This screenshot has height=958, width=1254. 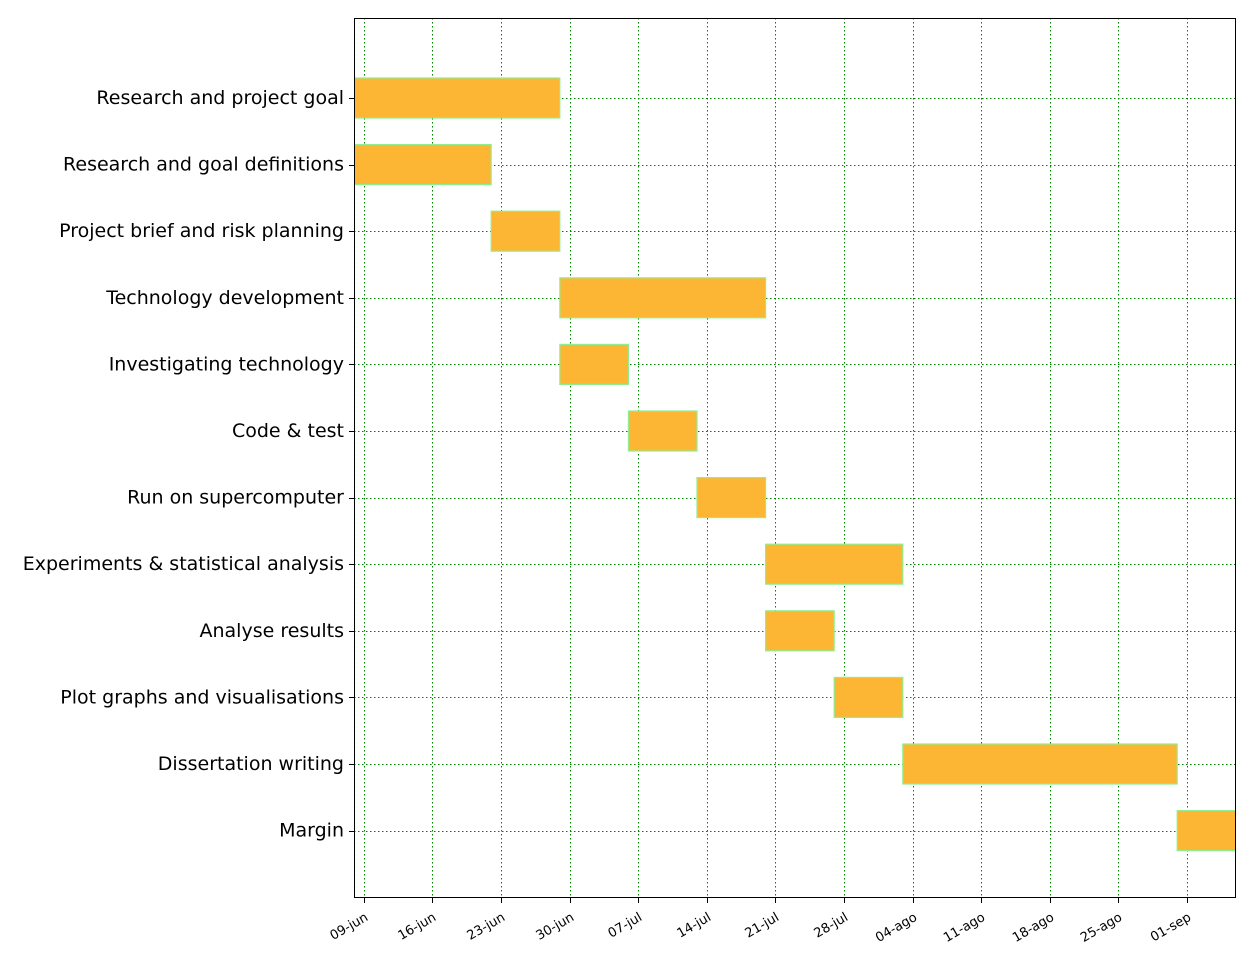 What do you see at coordinates (311, 831) in the screenshot?
I see `task-label: Margin` at bounding box center [311, 831].